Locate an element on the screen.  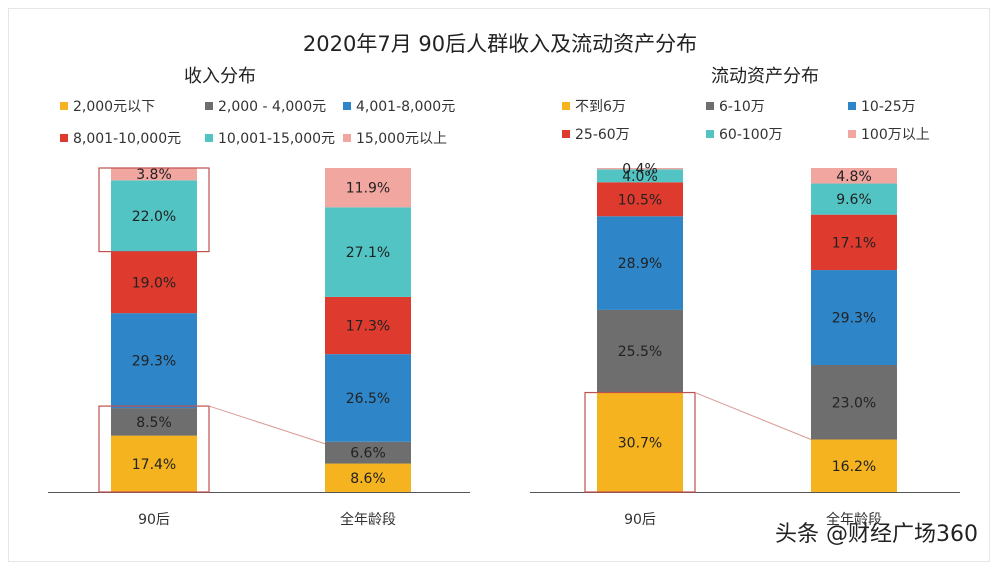
data-label: 8.6% is located at coordinates (368, 479).